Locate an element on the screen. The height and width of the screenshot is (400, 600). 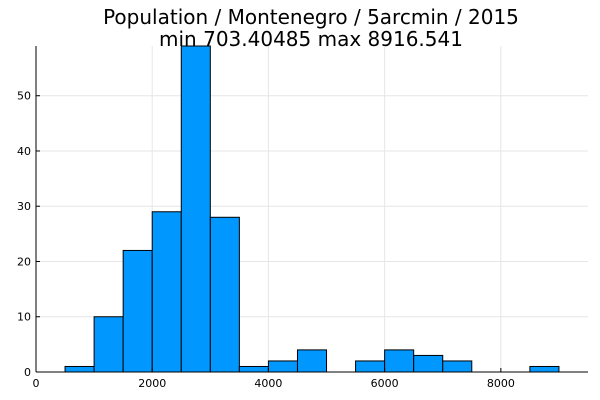
x-tick-labels: 0 2000 4000 6000 8000 is located at coordinates (274, 383).